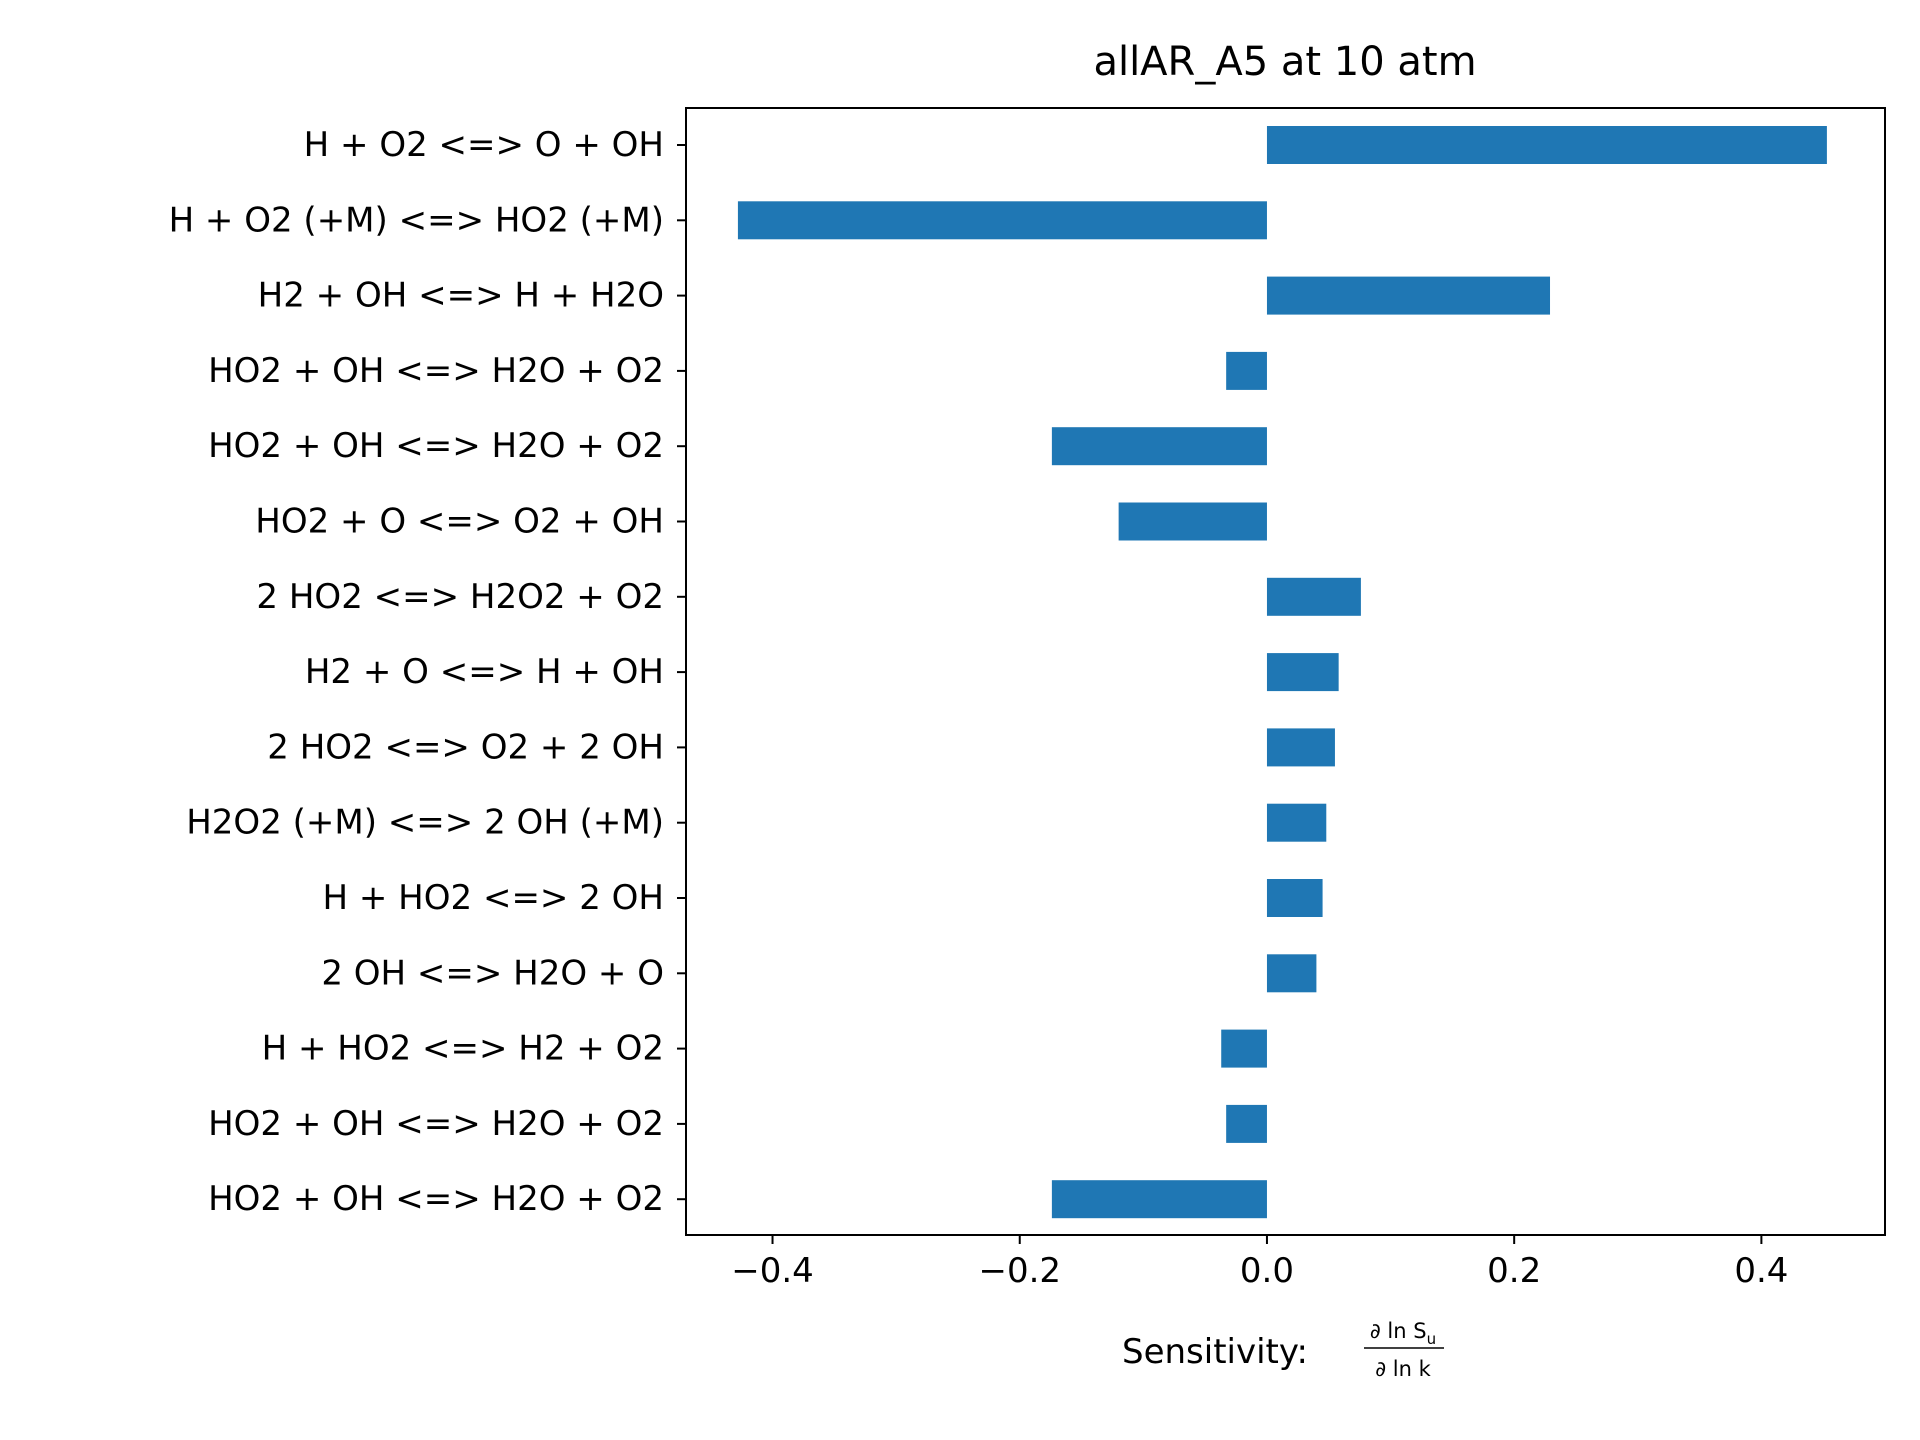  Describe the element at coordinates (461, 296) in the screenshot. I see `y-tick-label: H2 + OH <=> H + H2O` at that location.